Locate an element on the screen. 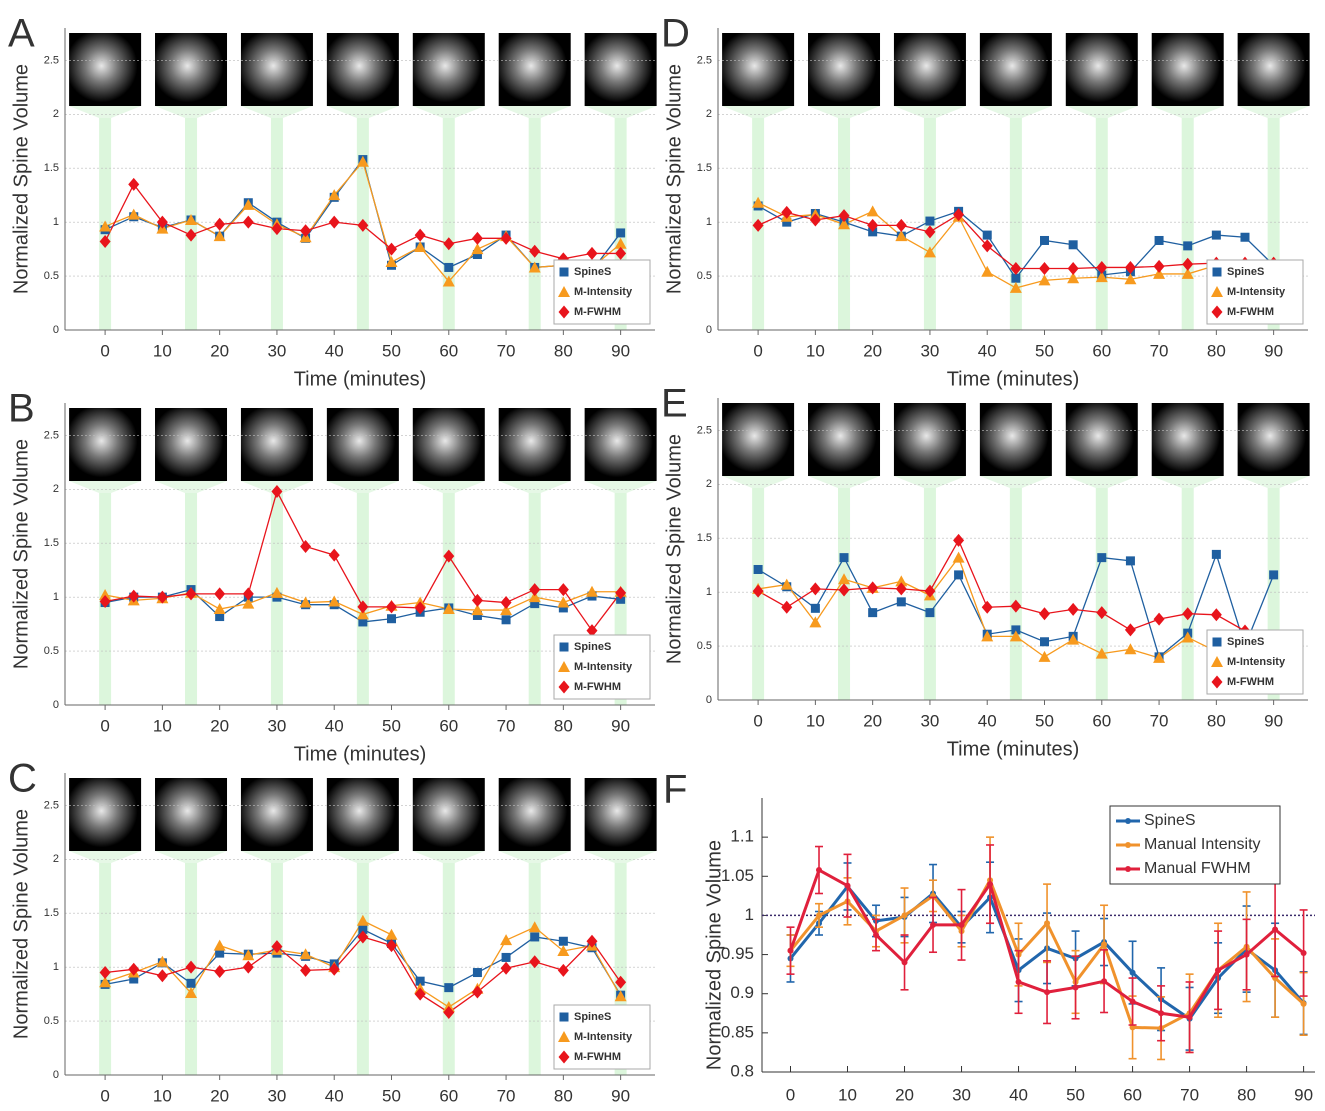 Image resolution: width=1325 pixels, height=1111 pixels. legend-box is located at coordinates (602, 1037).